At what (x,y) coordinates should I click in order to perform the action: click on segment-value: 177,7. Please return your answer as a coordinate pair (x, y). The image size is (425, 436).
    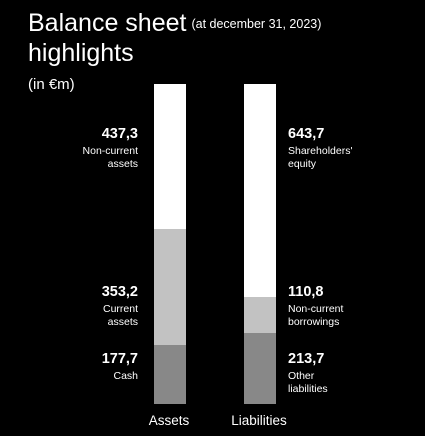
    Looking at the image, I should click on (119, 359).